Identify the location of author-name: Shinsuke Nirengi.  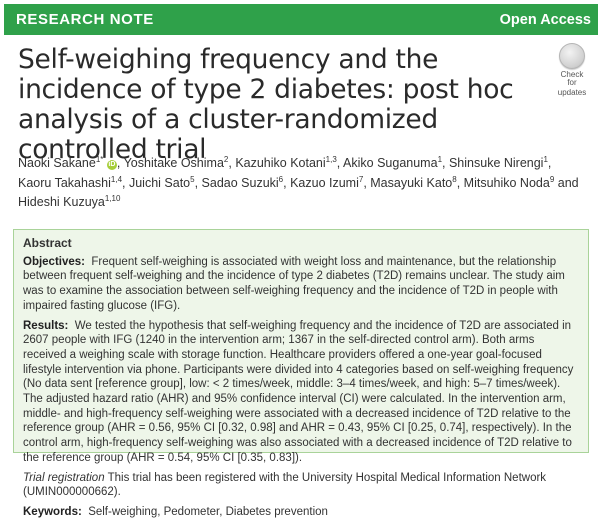
(496, 163).